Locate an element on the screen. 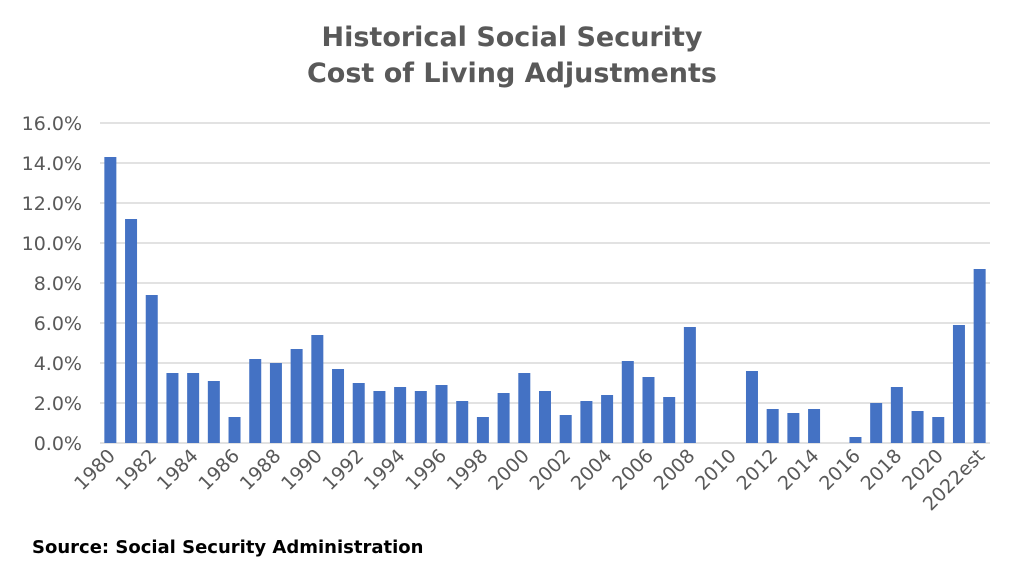 This screenshot has width=1024, height=575. y-tick-label: 4.0% is located at coordinates (58, 364).